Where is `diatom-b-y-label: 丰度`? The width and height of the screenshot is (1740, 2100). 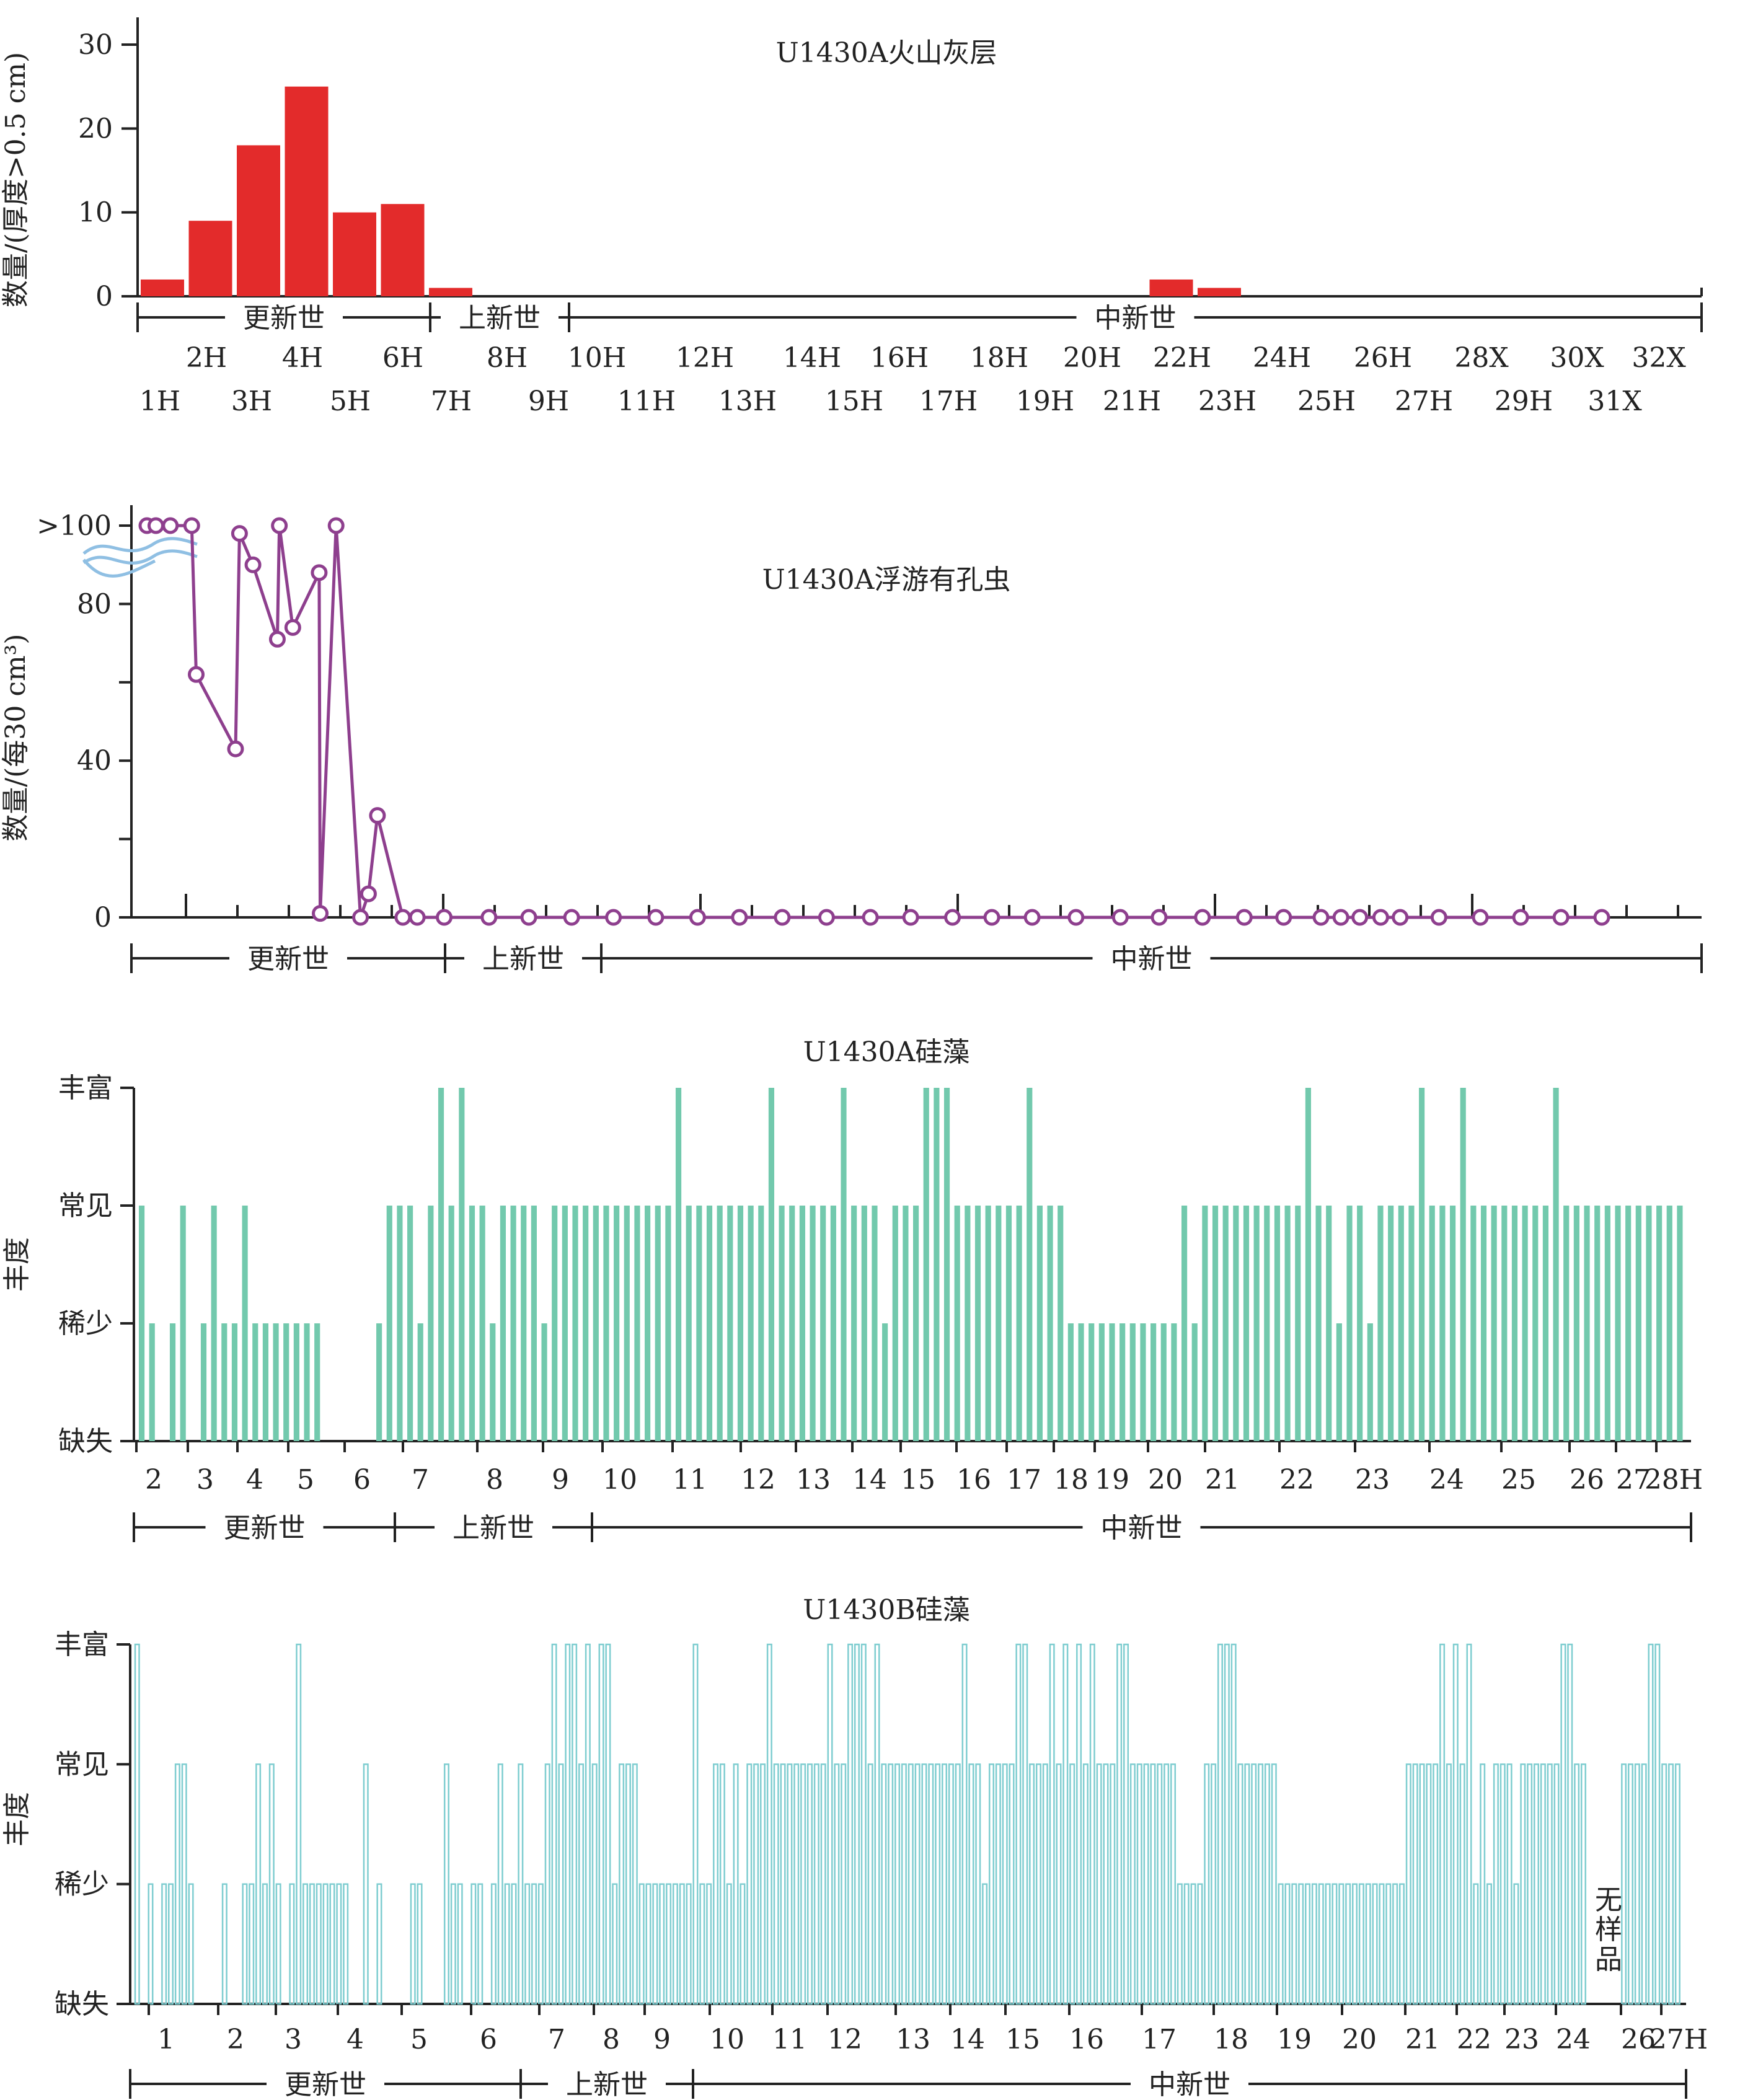 diatom-b-y-label: 丰度 is located at coordinates (17, 1819).